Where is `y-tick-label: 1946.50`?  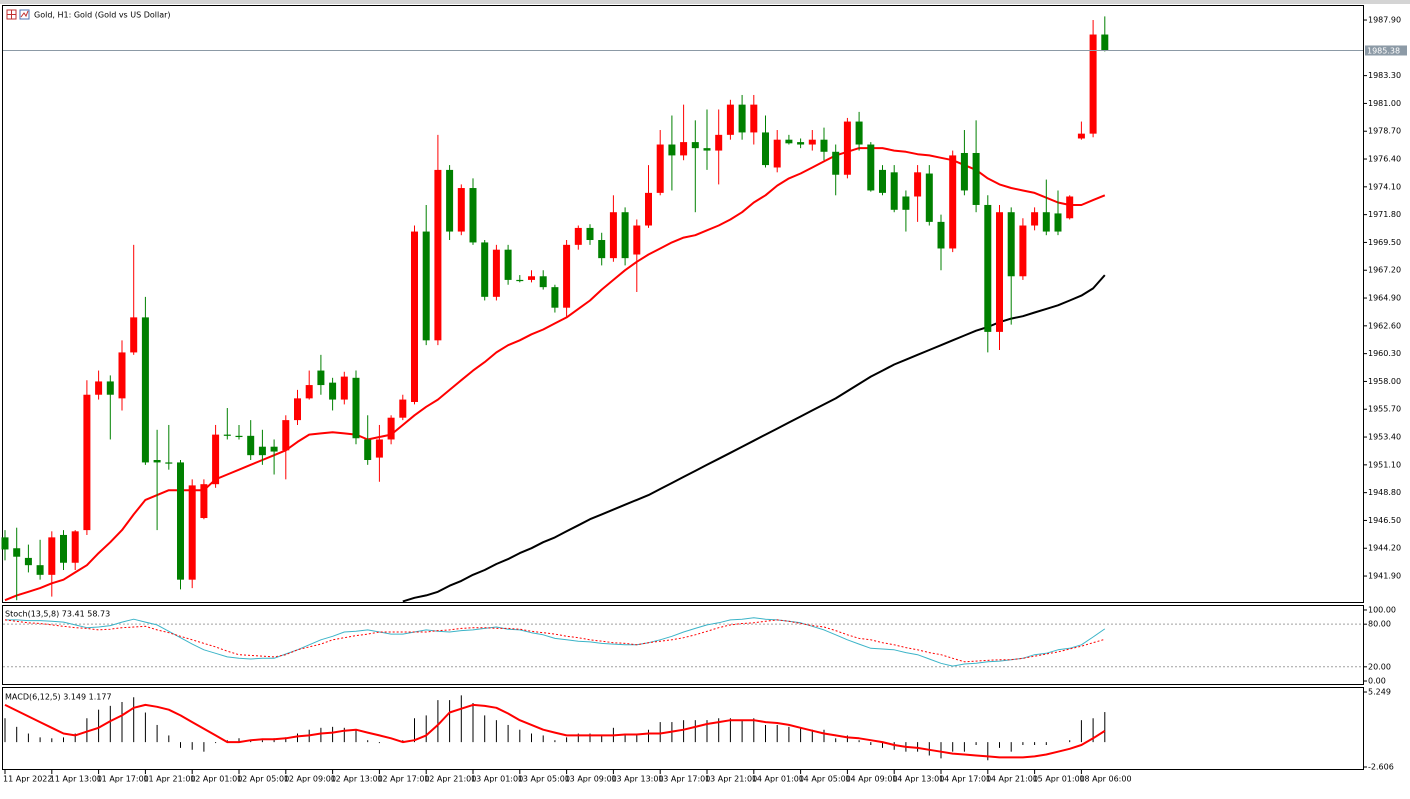
y-tick-label: 1946.50 is located at coordinates (1384, 520).